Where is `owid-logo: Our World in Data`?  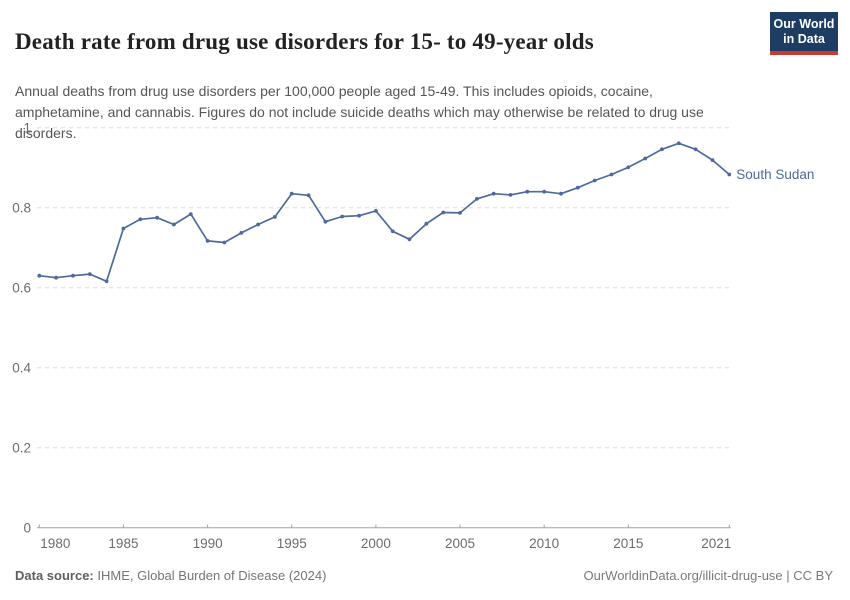 owid-logo: Our World in Data is located at coordinates (804, 33).